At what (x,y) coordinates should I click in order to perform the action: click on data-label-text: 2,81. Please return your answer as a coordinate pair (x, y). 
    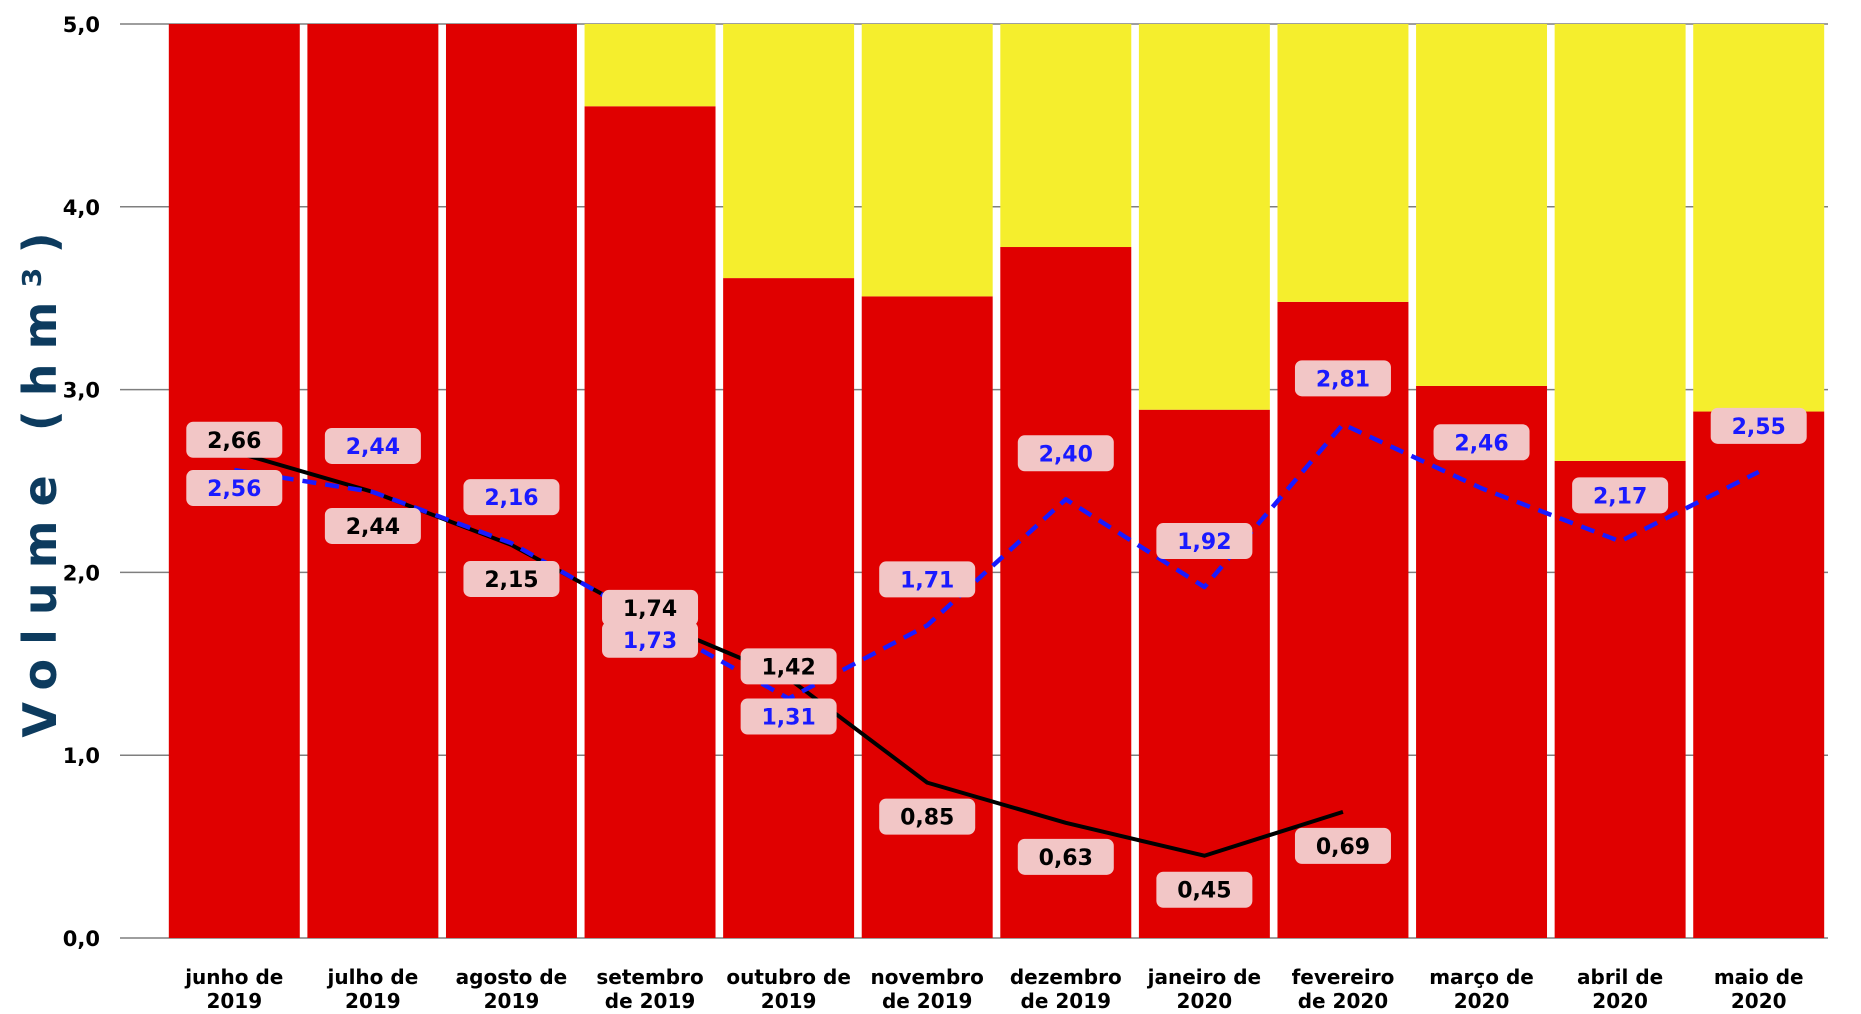
    Looking at the image, I should click on (1343, 379).